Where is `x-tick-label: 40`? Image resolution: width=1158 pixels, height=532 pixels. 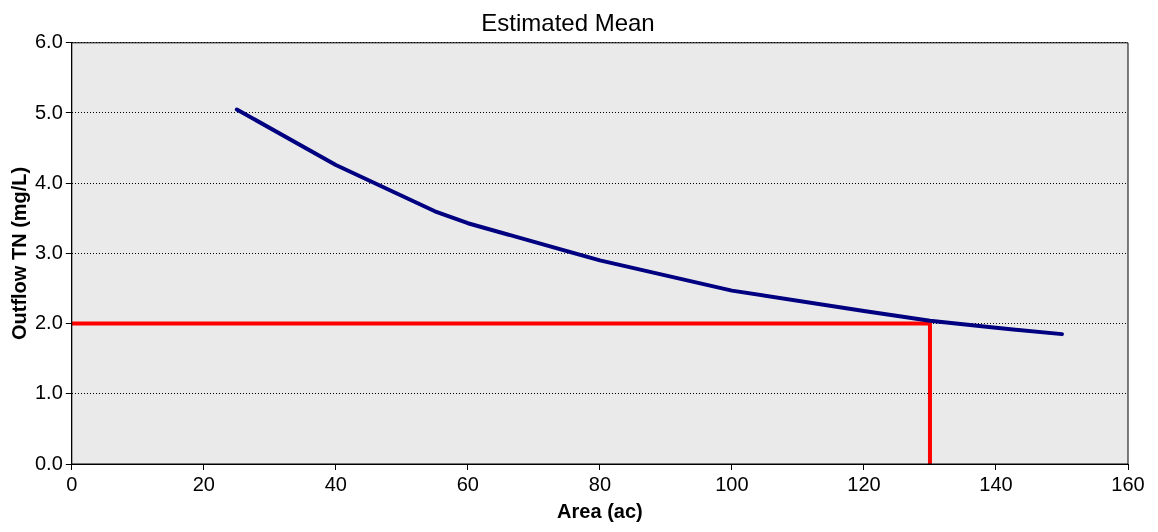 x-tick-label: 40 is located at coordinates (335, 483).